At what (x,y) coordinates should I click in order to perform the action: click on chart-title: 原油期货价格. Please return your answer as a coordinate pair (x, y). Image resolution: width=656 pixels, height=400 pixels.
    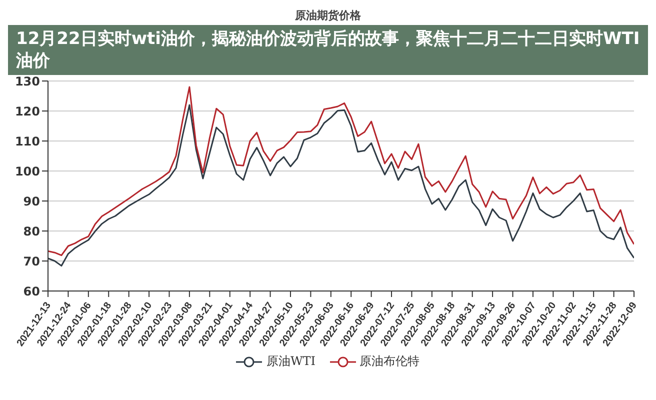
    Looking at the image, I should click on (328, 15).